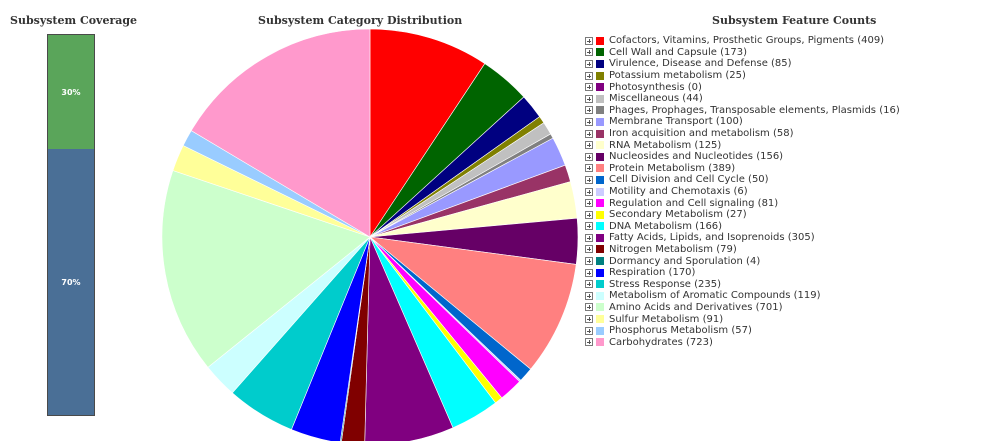 This screenshot has height=441, width=986. I want to click on legend-item: RNA Metabolism (125), so click(742, 145).